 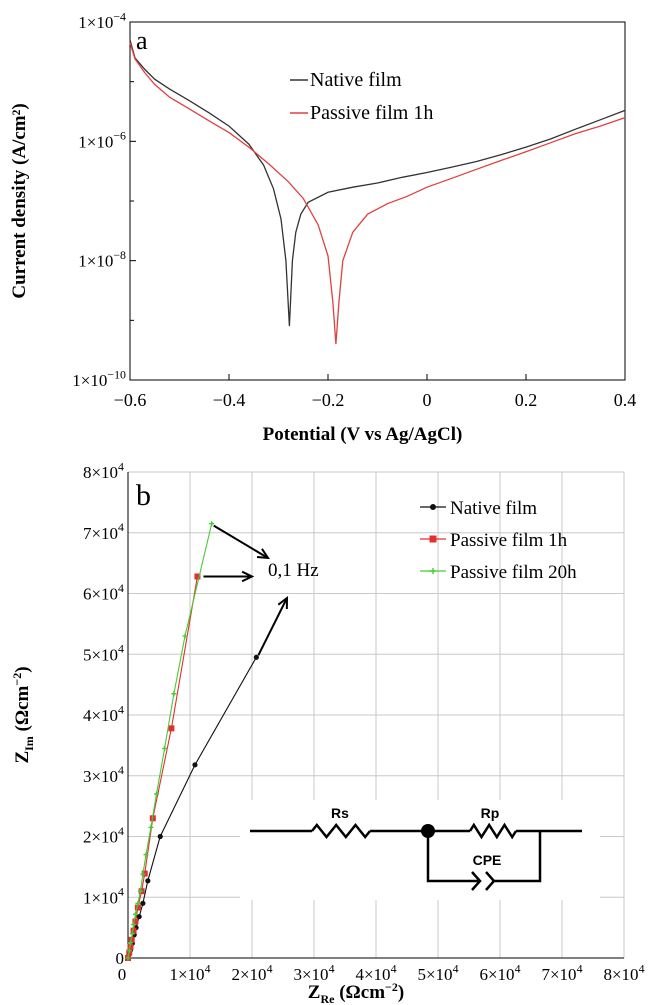 I want to click on panel-b-x-tick-label: 5×10⁴, so click(x=437, y=972).